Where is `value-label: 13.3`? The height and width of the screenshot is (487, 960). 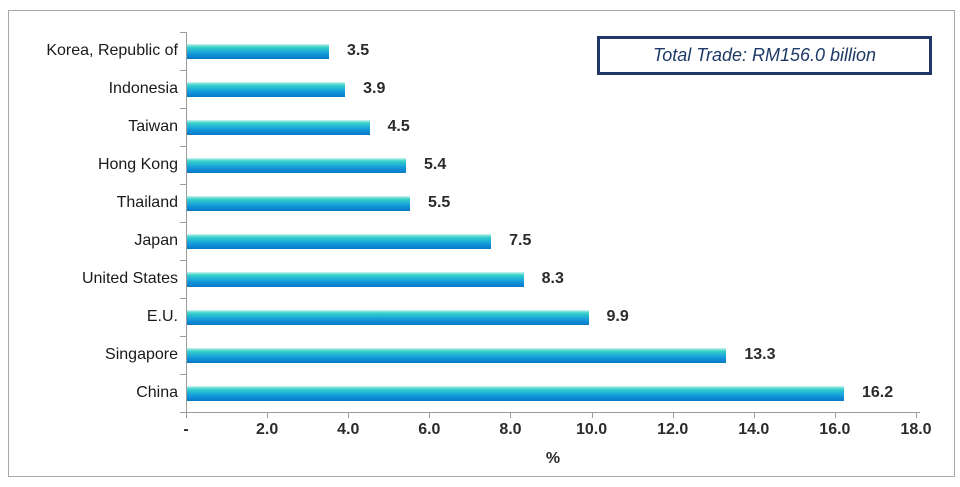 value-label: 13.3 is located at coordinates (760, 354).